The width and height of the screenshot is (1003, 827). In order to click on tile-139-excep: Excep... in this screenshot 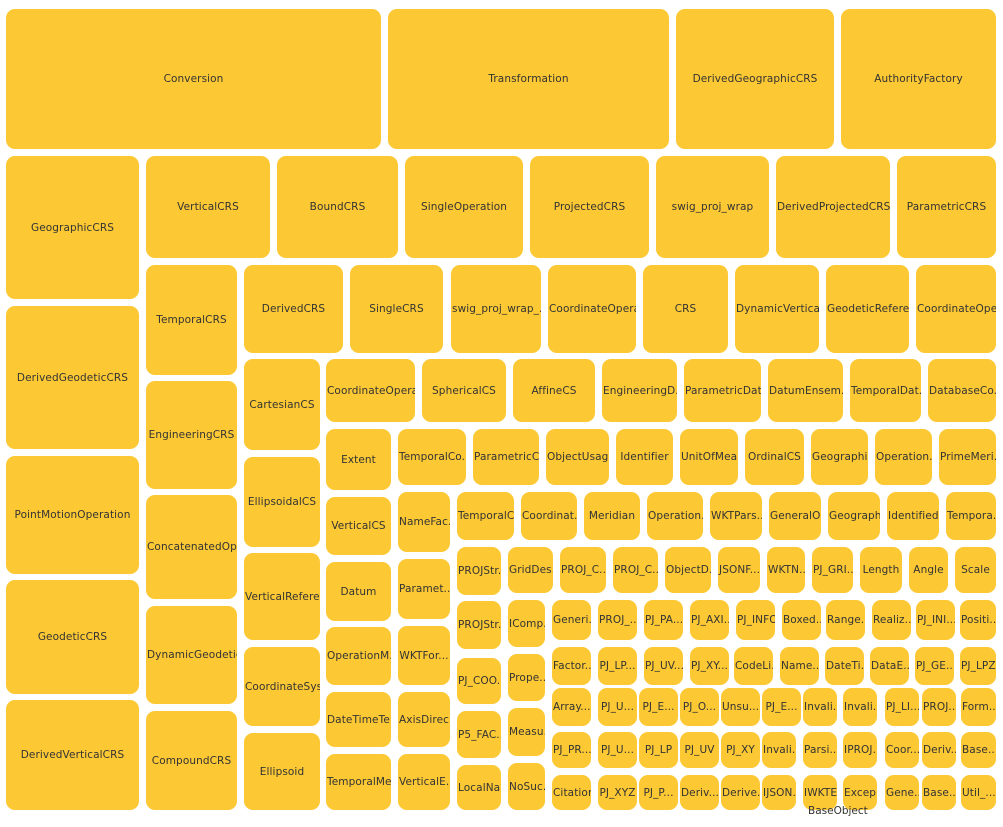, I will do `click(860, 792)`.